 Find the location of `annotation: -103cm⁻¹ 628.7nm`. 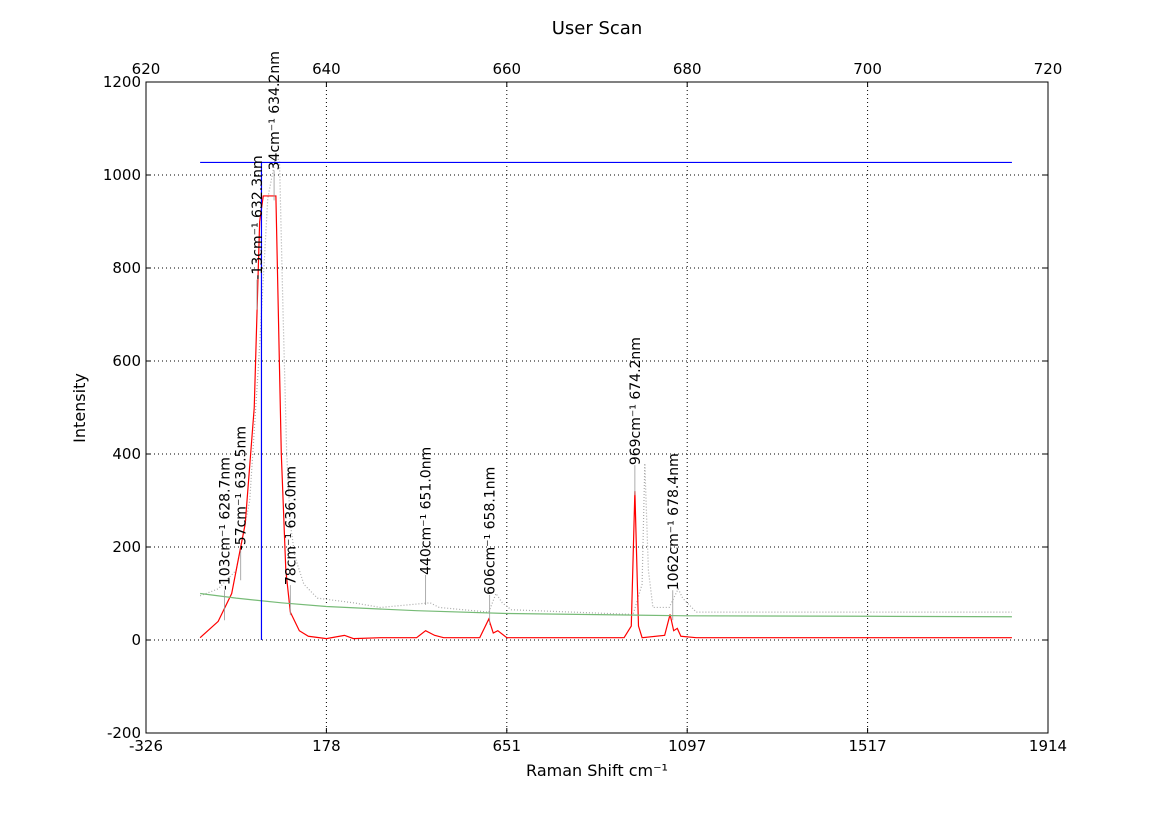

annotation: -103cm⁻¹ 628.7nm is located at coordinates (225, 523).